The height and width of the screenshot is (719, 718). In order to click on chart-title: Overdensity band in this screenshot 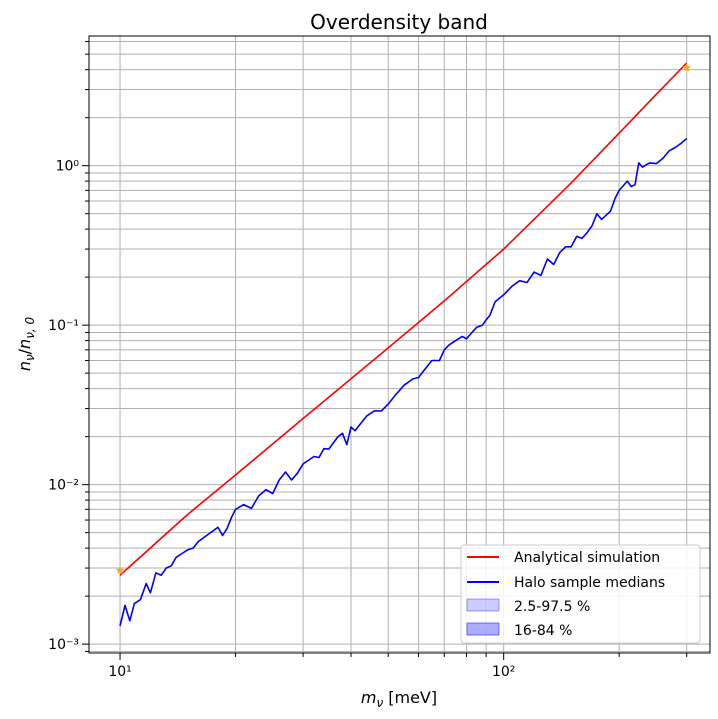, I will do `click(399, 22)`.